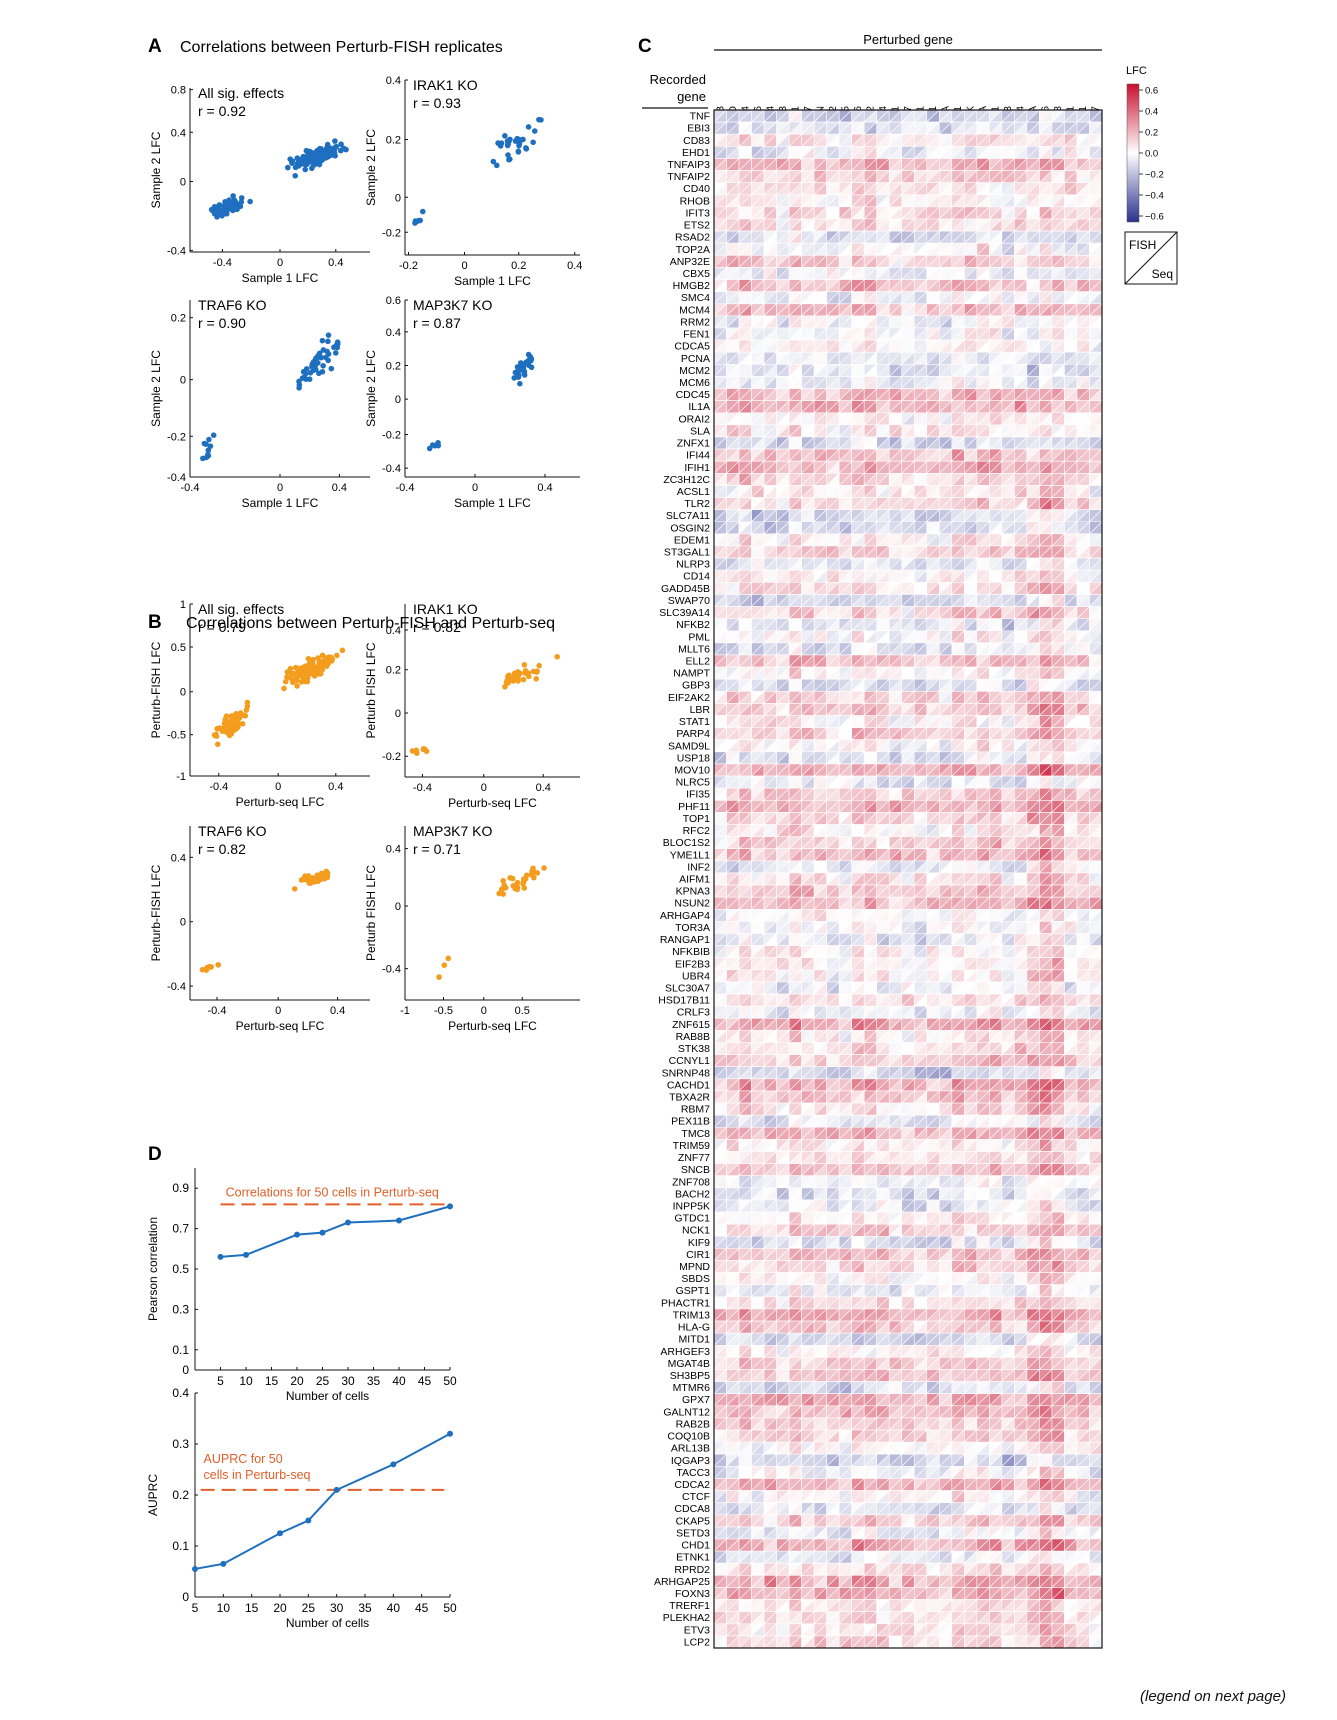 This screenshot has width=1337, height=1720. Describe the element at coordinates (232, 305) in the screenshot. I see `plot-label: TRAF6 KO` at that location.